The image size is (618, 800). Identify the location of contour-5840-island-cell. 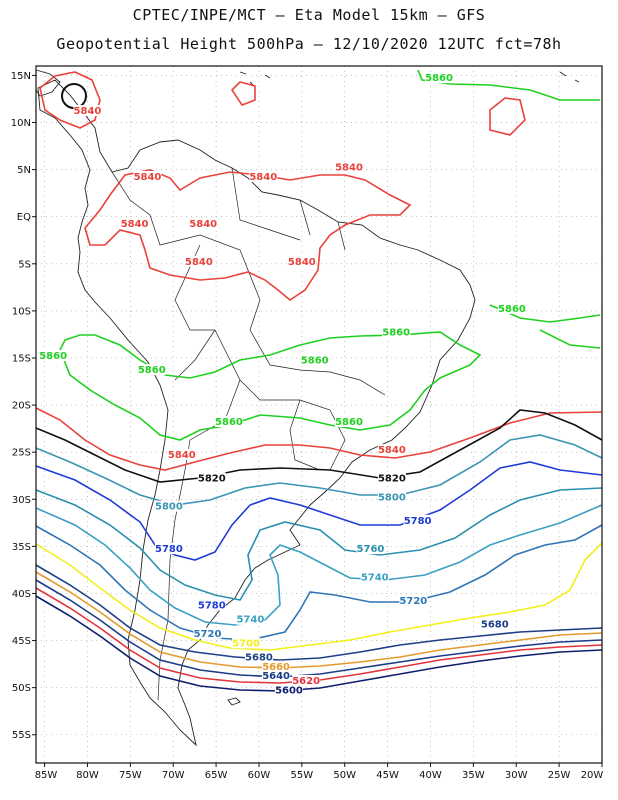
(243, 93).